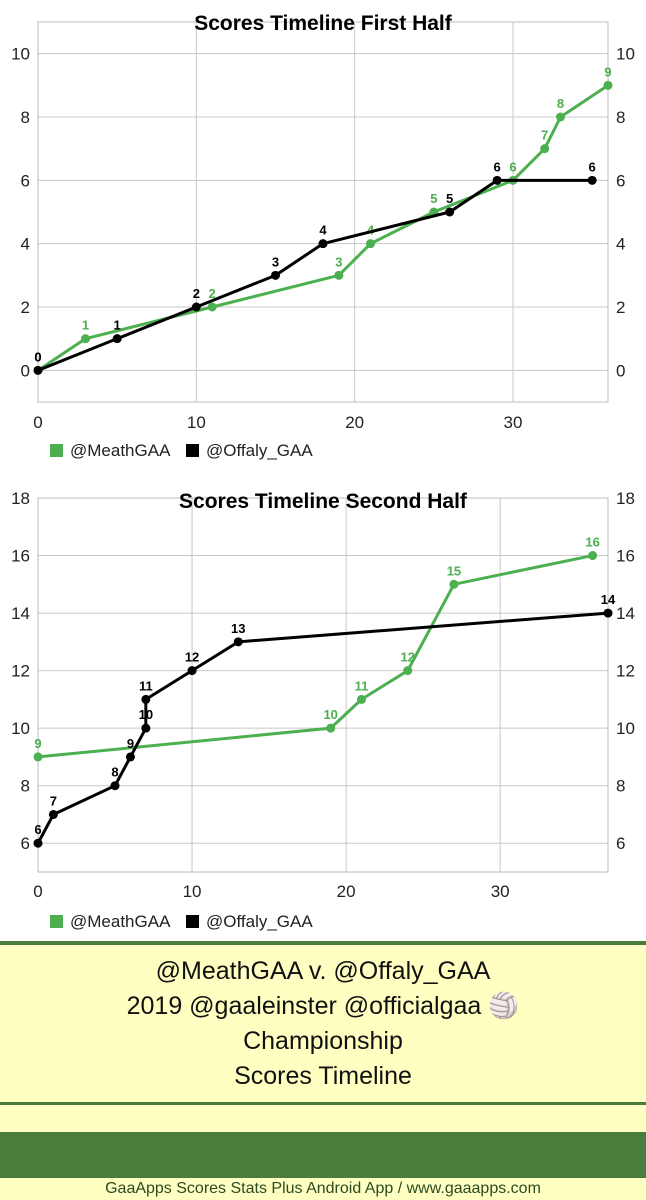 This screenshot has height=1200, width=646. I want to click on y-tick-label-right: 4, so click(620, 244).